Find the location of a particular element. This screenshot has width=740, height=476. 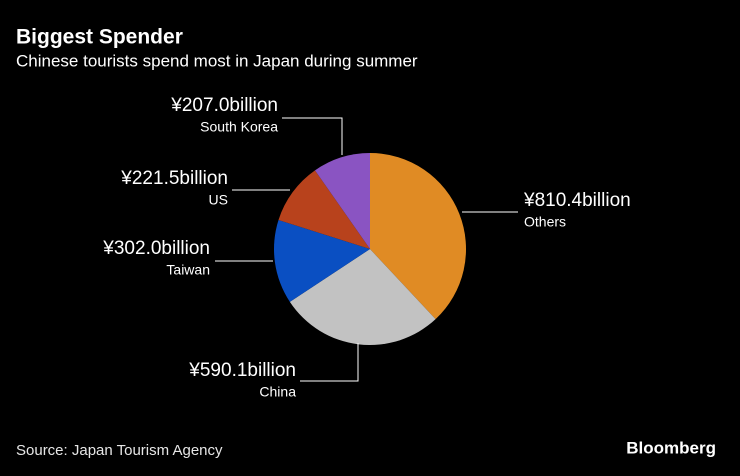

value-label: ¥221.5billion is located at coordinates (174, 178).